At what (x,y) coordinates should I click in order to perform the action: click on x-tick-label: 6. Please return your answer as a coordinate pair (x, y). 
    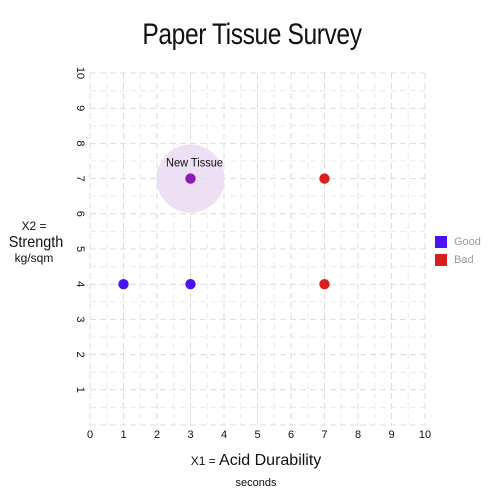
    Looking at the image, I should click on (291, 435).